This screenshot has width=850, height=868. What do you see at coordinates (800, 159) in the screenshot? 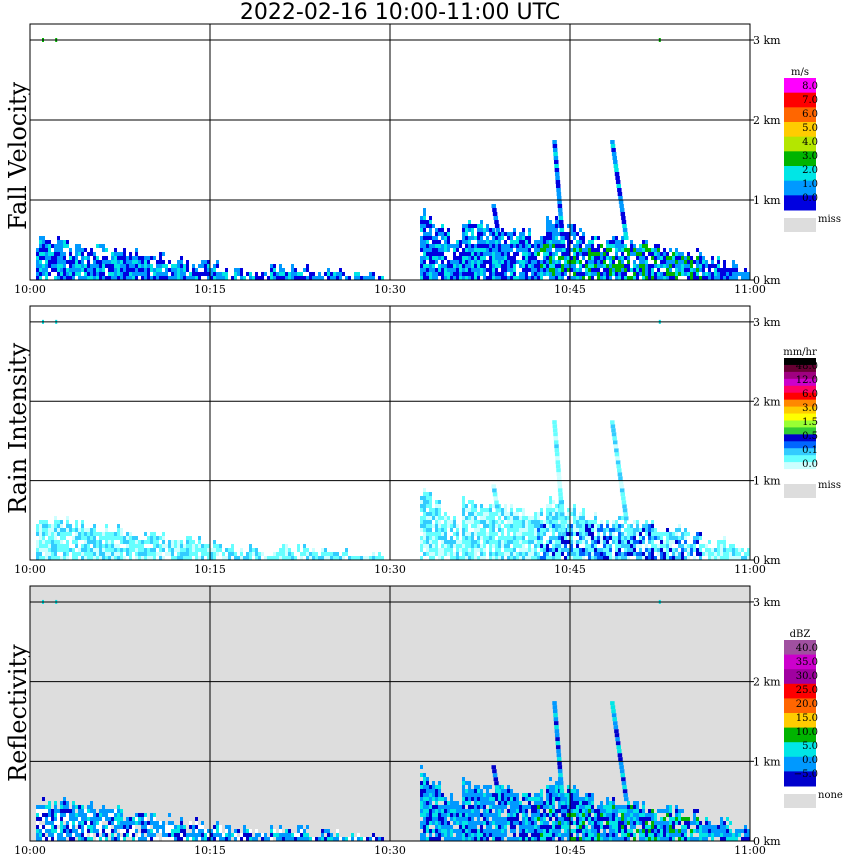
I see `colorbar-swatch` at bounding box center [800, 159].